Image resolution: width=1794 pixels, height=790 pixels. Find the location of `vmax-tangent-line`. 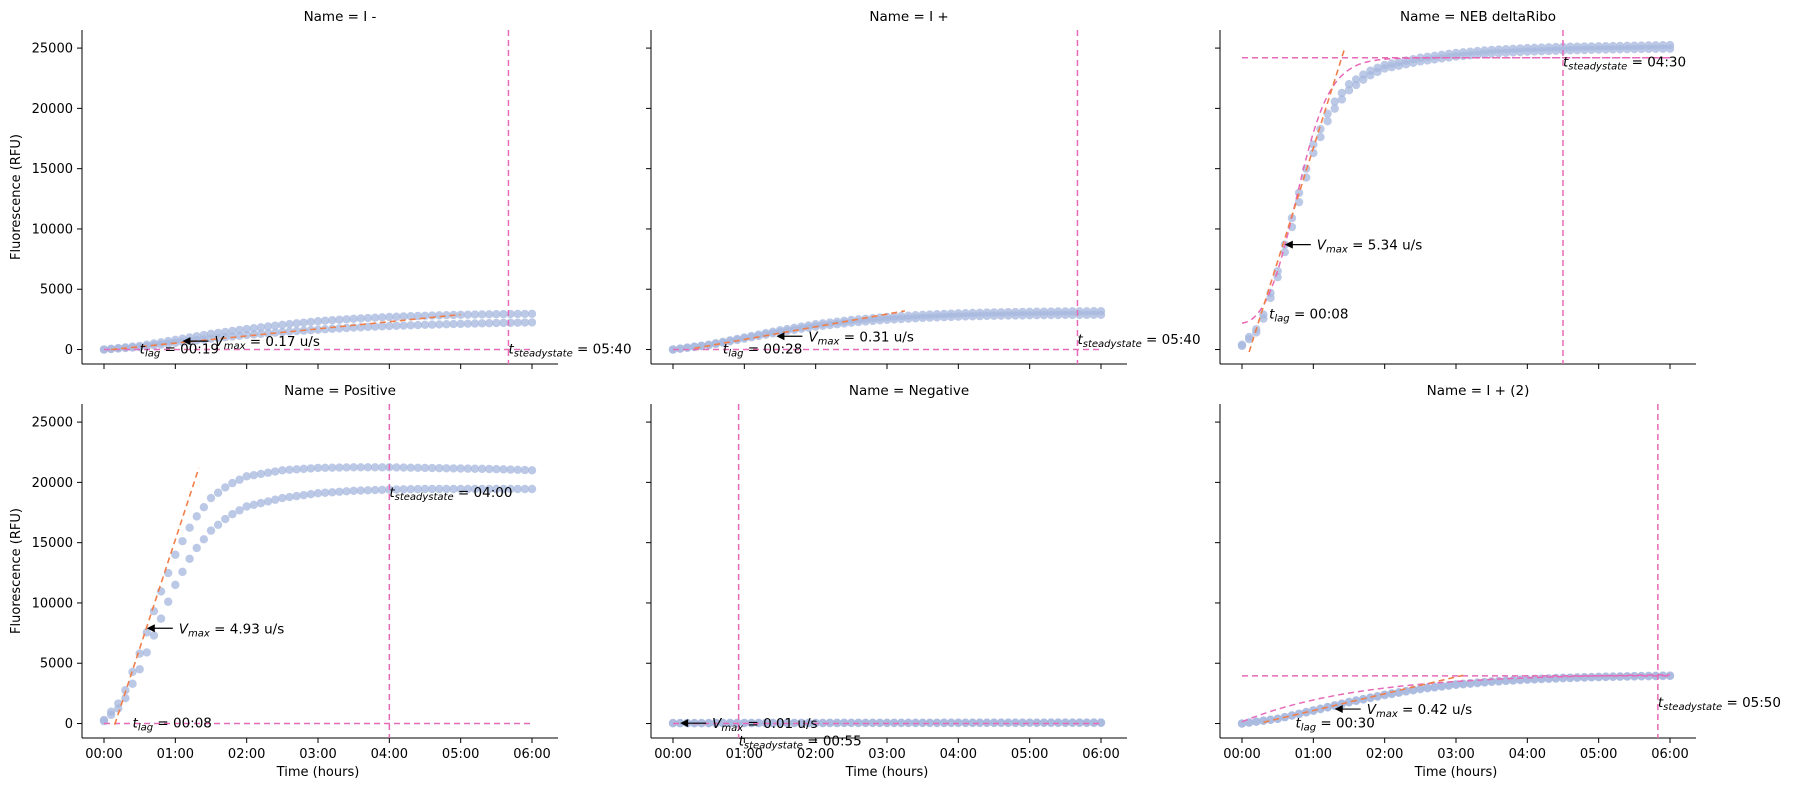

vmax-tangent-line is located at coordinates (286, 332).